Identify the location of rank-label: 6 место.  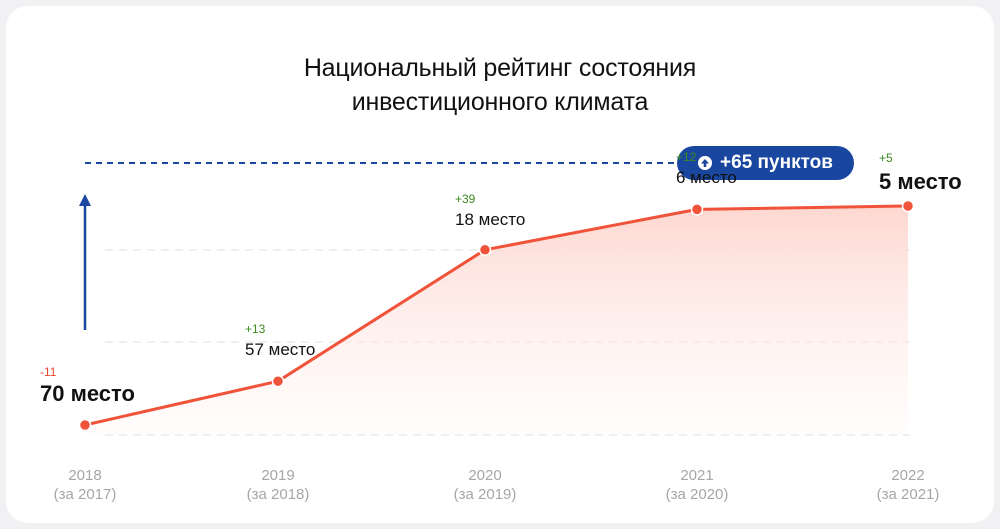
(706, 178).